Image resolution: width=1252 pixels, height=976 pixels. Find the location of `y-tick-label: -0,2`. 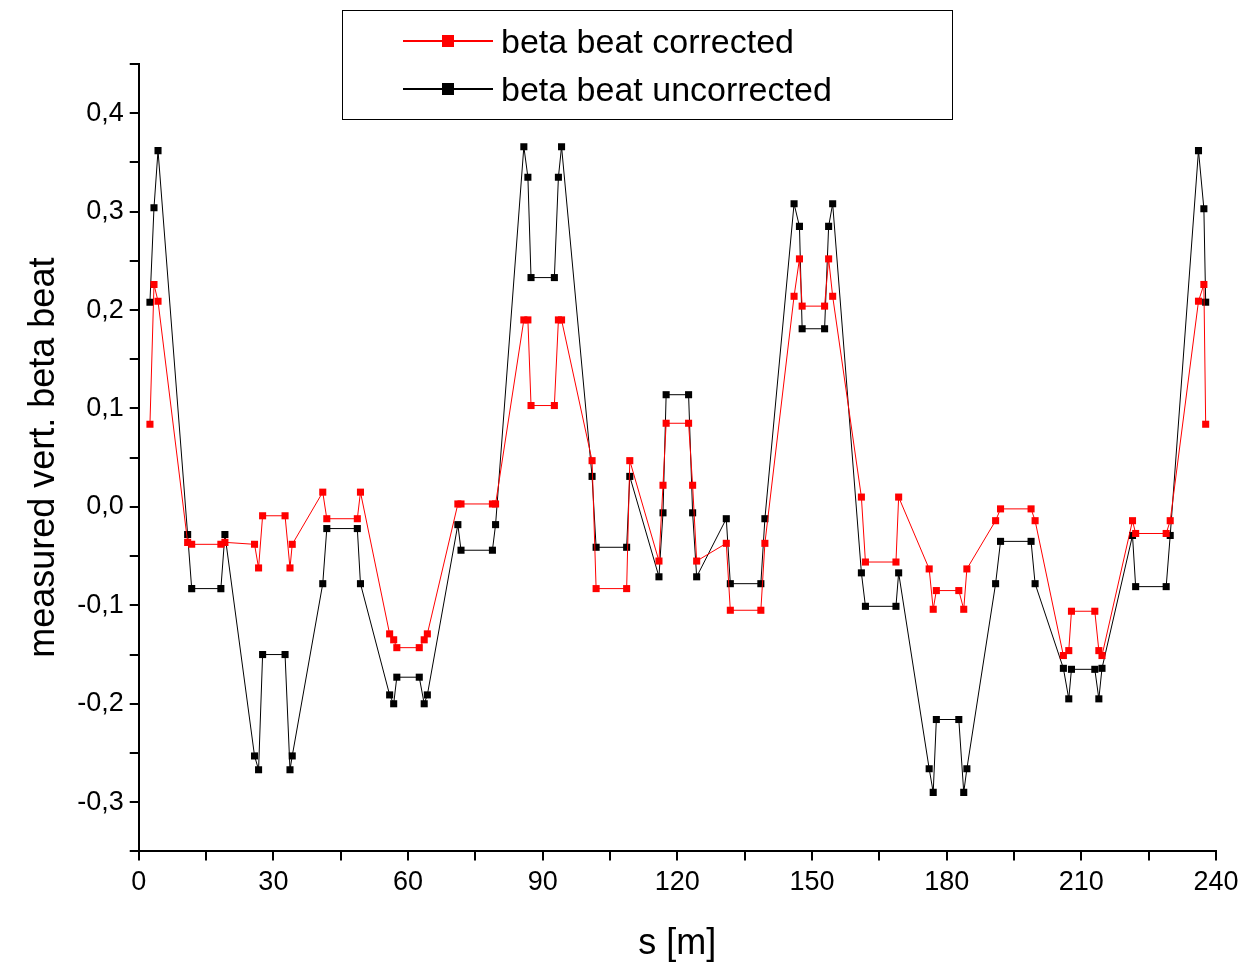

y-tick-label: -0,2 is located at coordinates (100, 702).